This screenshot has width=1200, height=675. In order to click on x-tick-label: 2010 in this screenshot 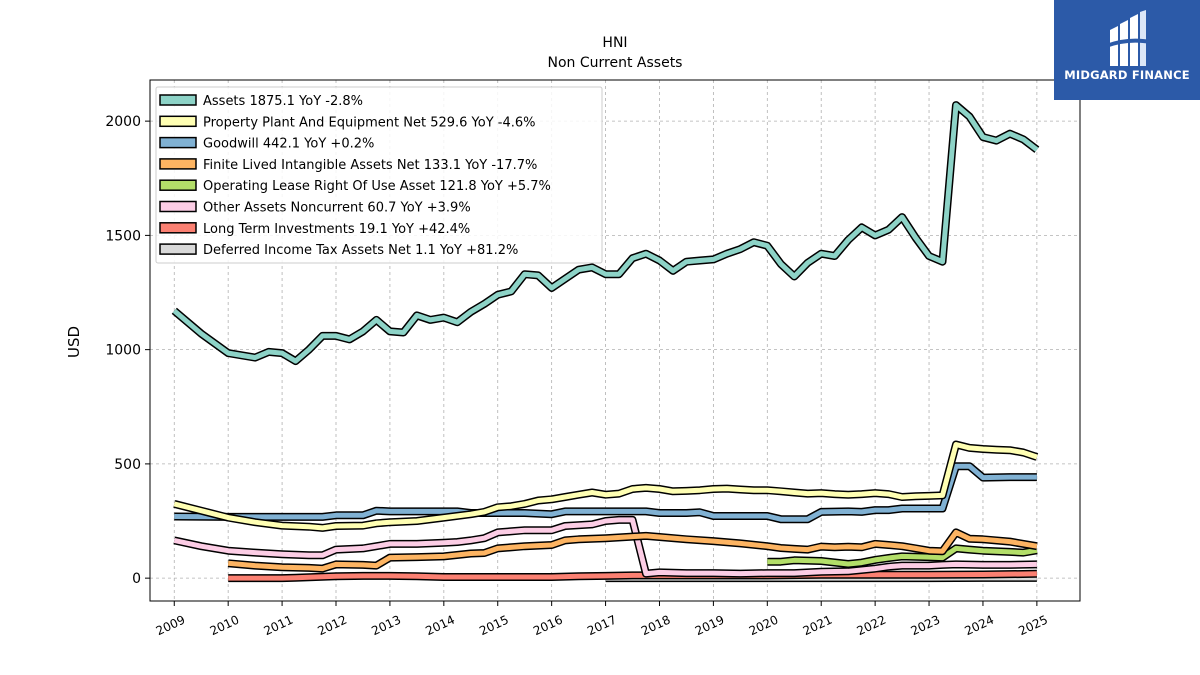, I will do `click(225, 626)`.